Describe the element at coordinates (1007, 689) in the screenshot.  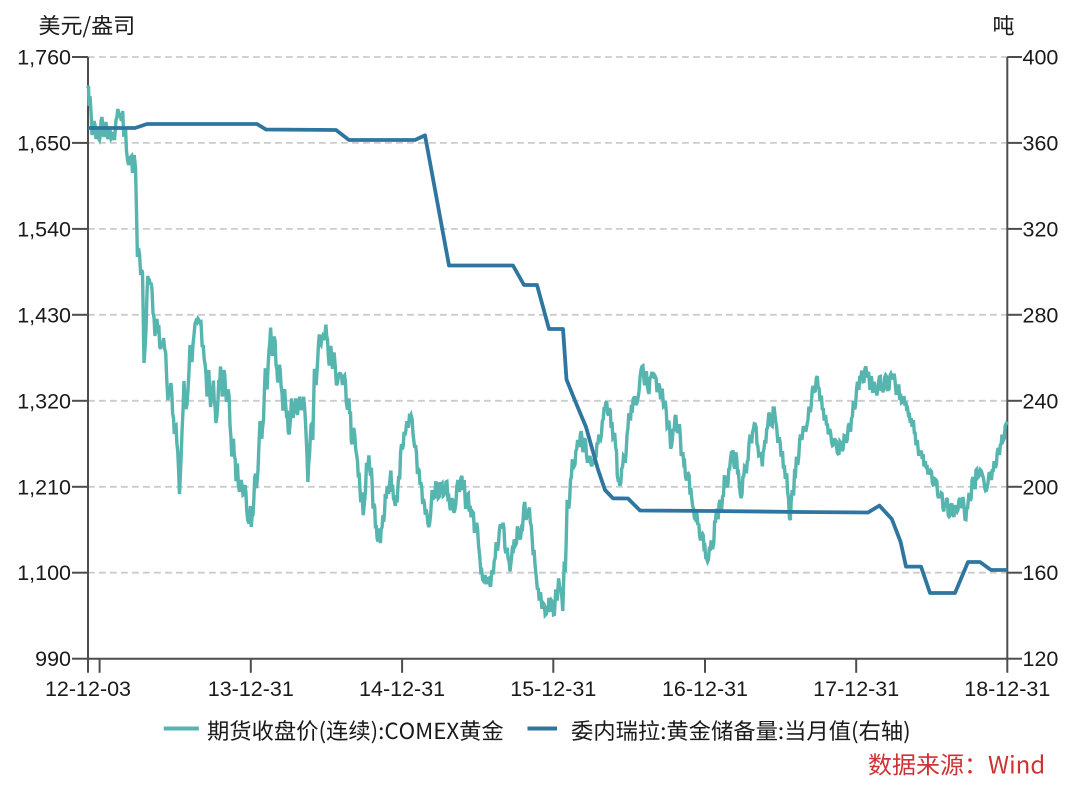
I see `svg-text: 18-12-31` at that location.